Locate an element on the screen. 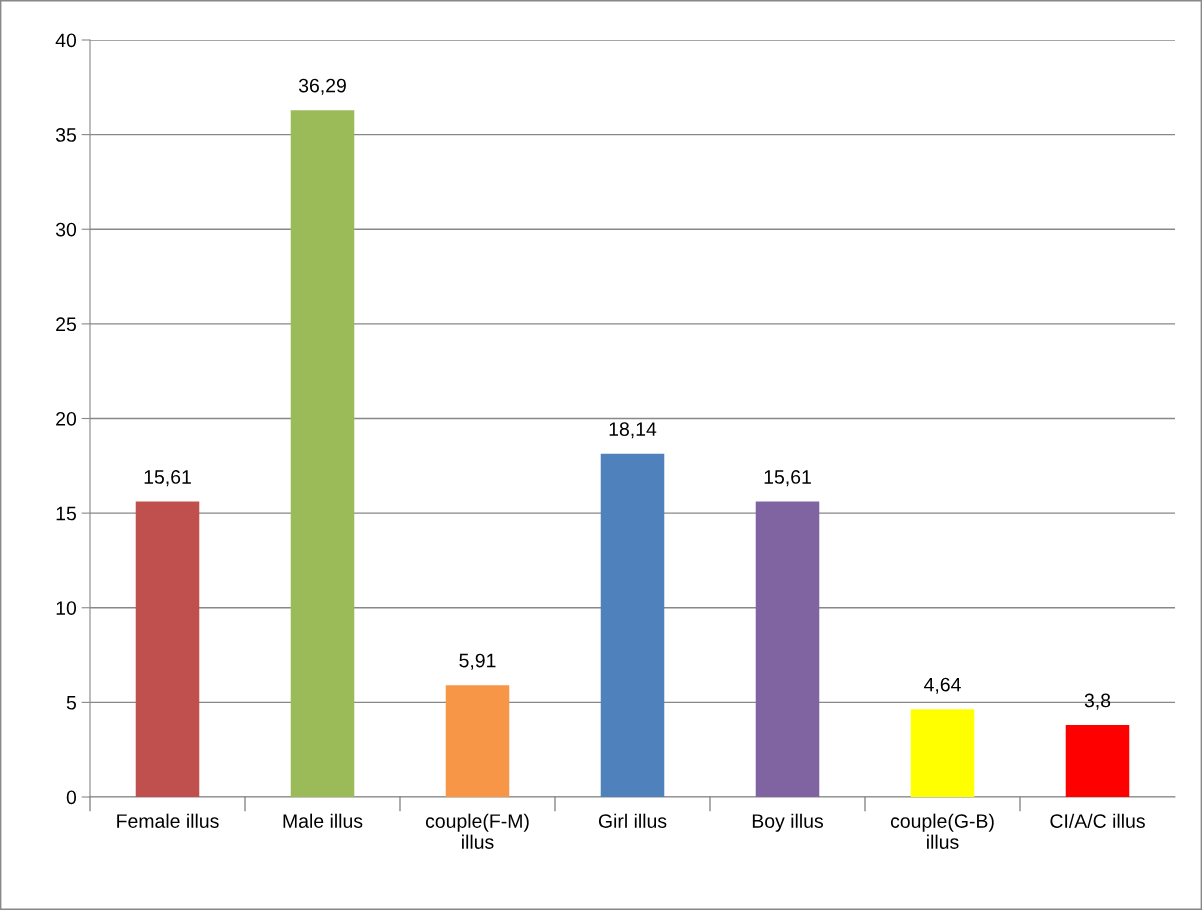  data-label: 3,8 is located at coordinates (1097, 701).